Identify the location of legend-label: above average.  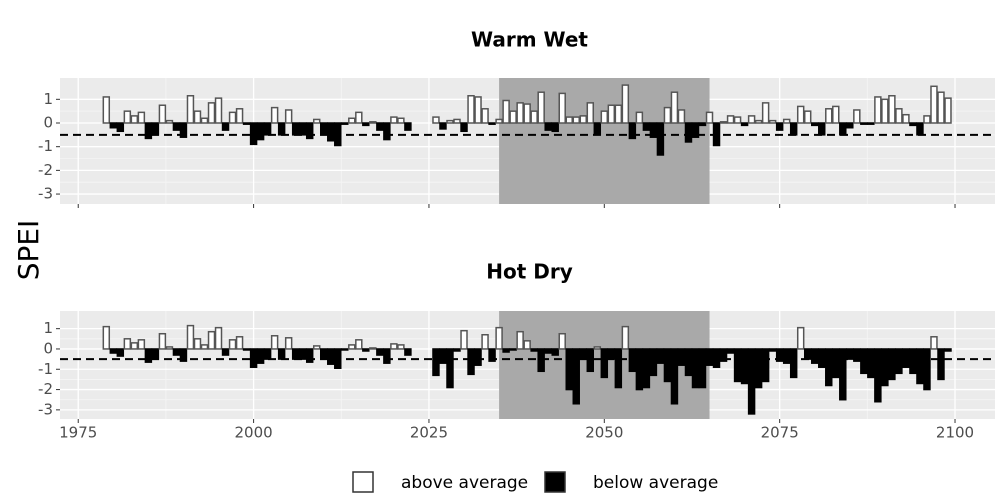
(464, 483).